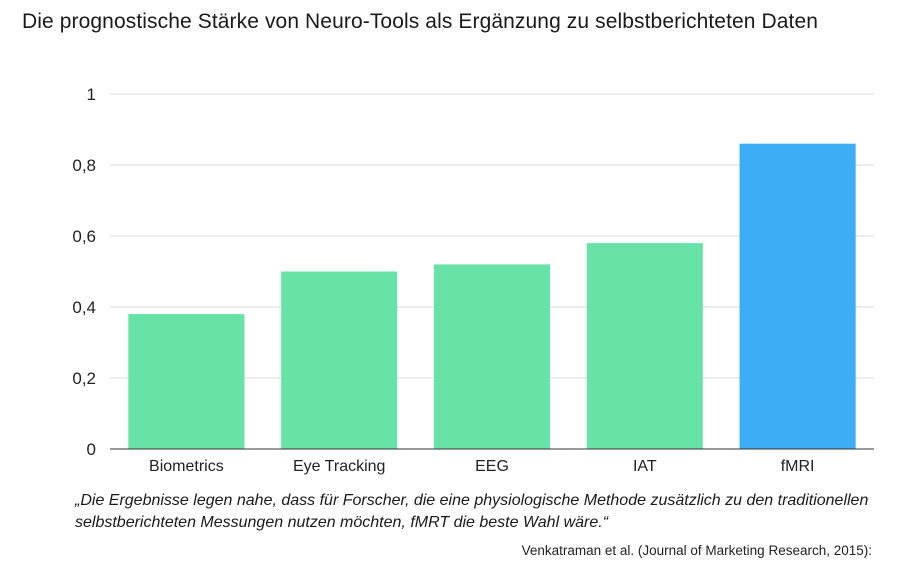  What do you see at coordinates (84, 165) in the screenshot?
I see `y-tick-label: 0,8` at bounding box center [84, 165].